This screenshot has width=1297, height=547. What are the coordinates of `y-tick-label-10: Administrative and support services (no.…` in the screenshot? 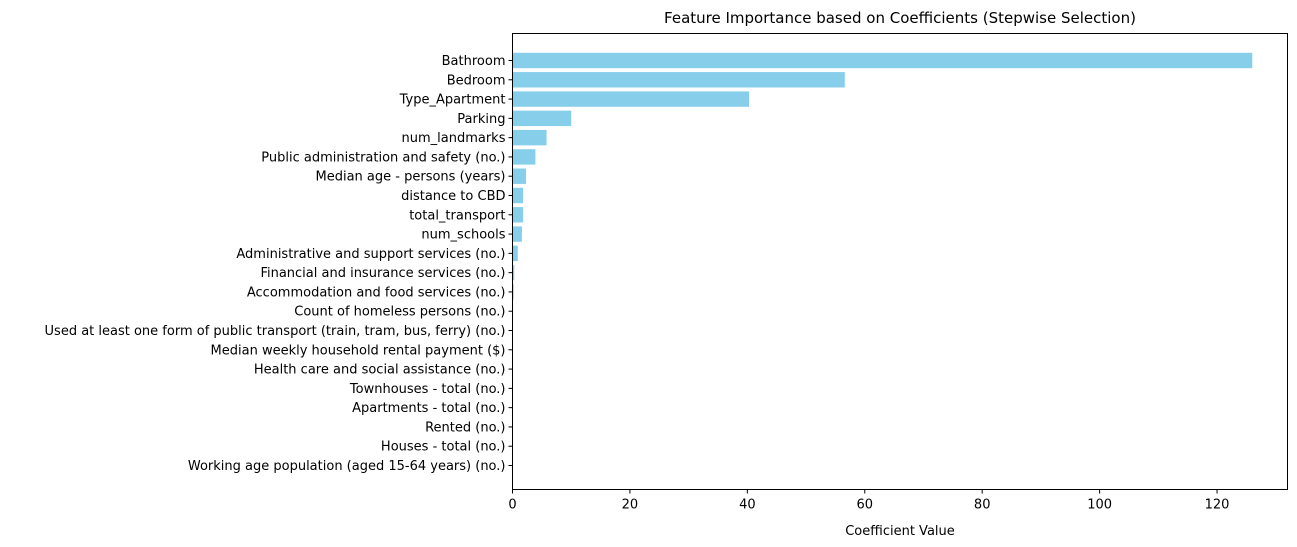 It's located at (370, 254).